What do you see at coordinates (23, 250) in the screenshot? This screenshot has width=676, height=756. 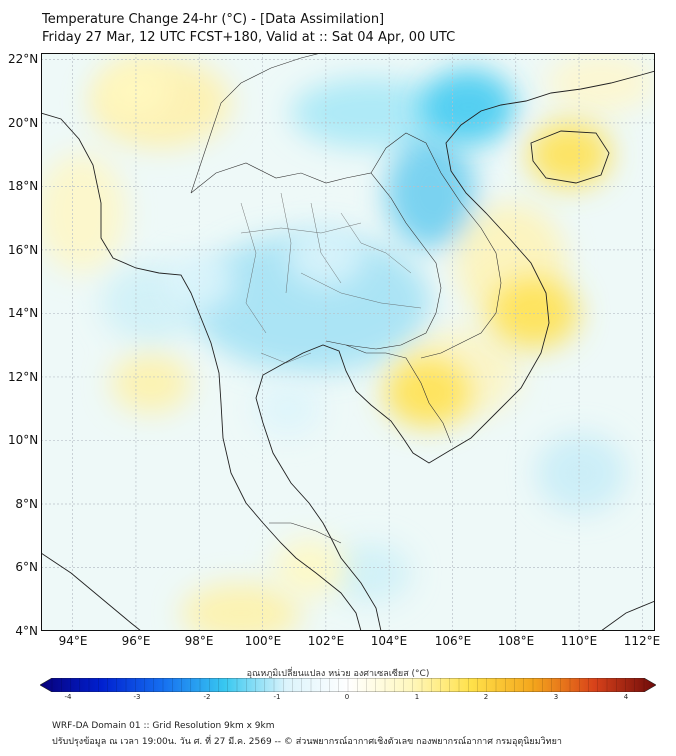 I see `lat-tick-label: 16°N` at bounding box center [23, 250].